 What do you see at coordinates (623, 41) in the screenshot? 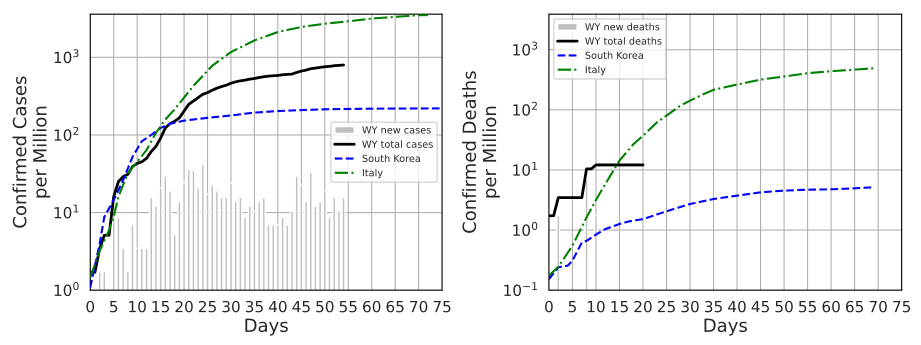
I see `legend-label: WY total deaths` at bounding box center [623, 41].